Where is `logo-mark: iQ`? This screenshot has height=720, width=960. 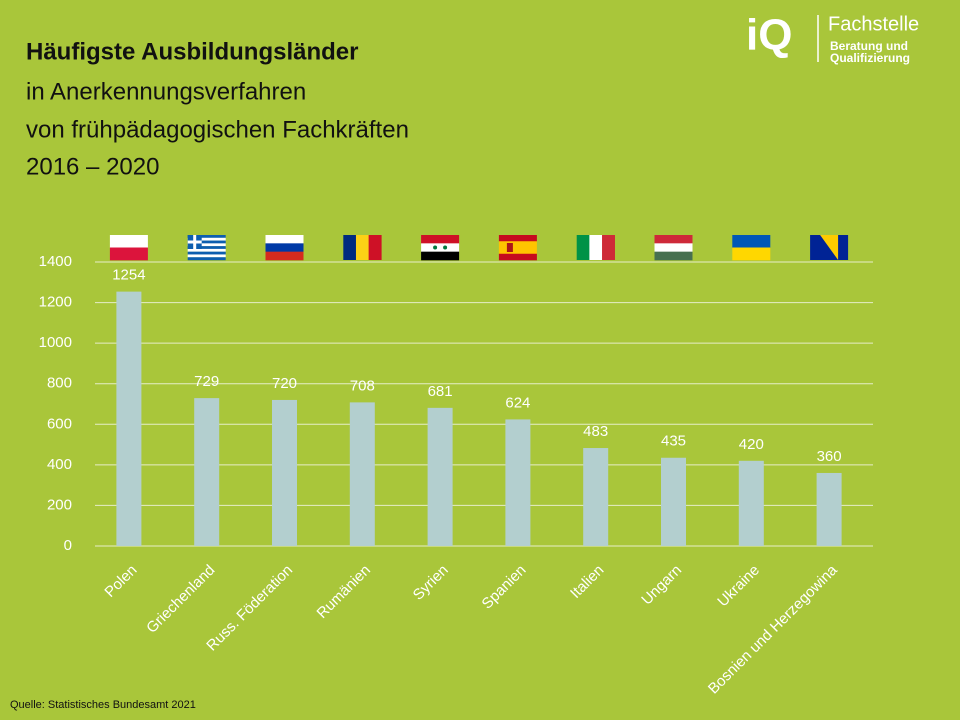
logo-mark: iQ is located at coordinates (769, 35).